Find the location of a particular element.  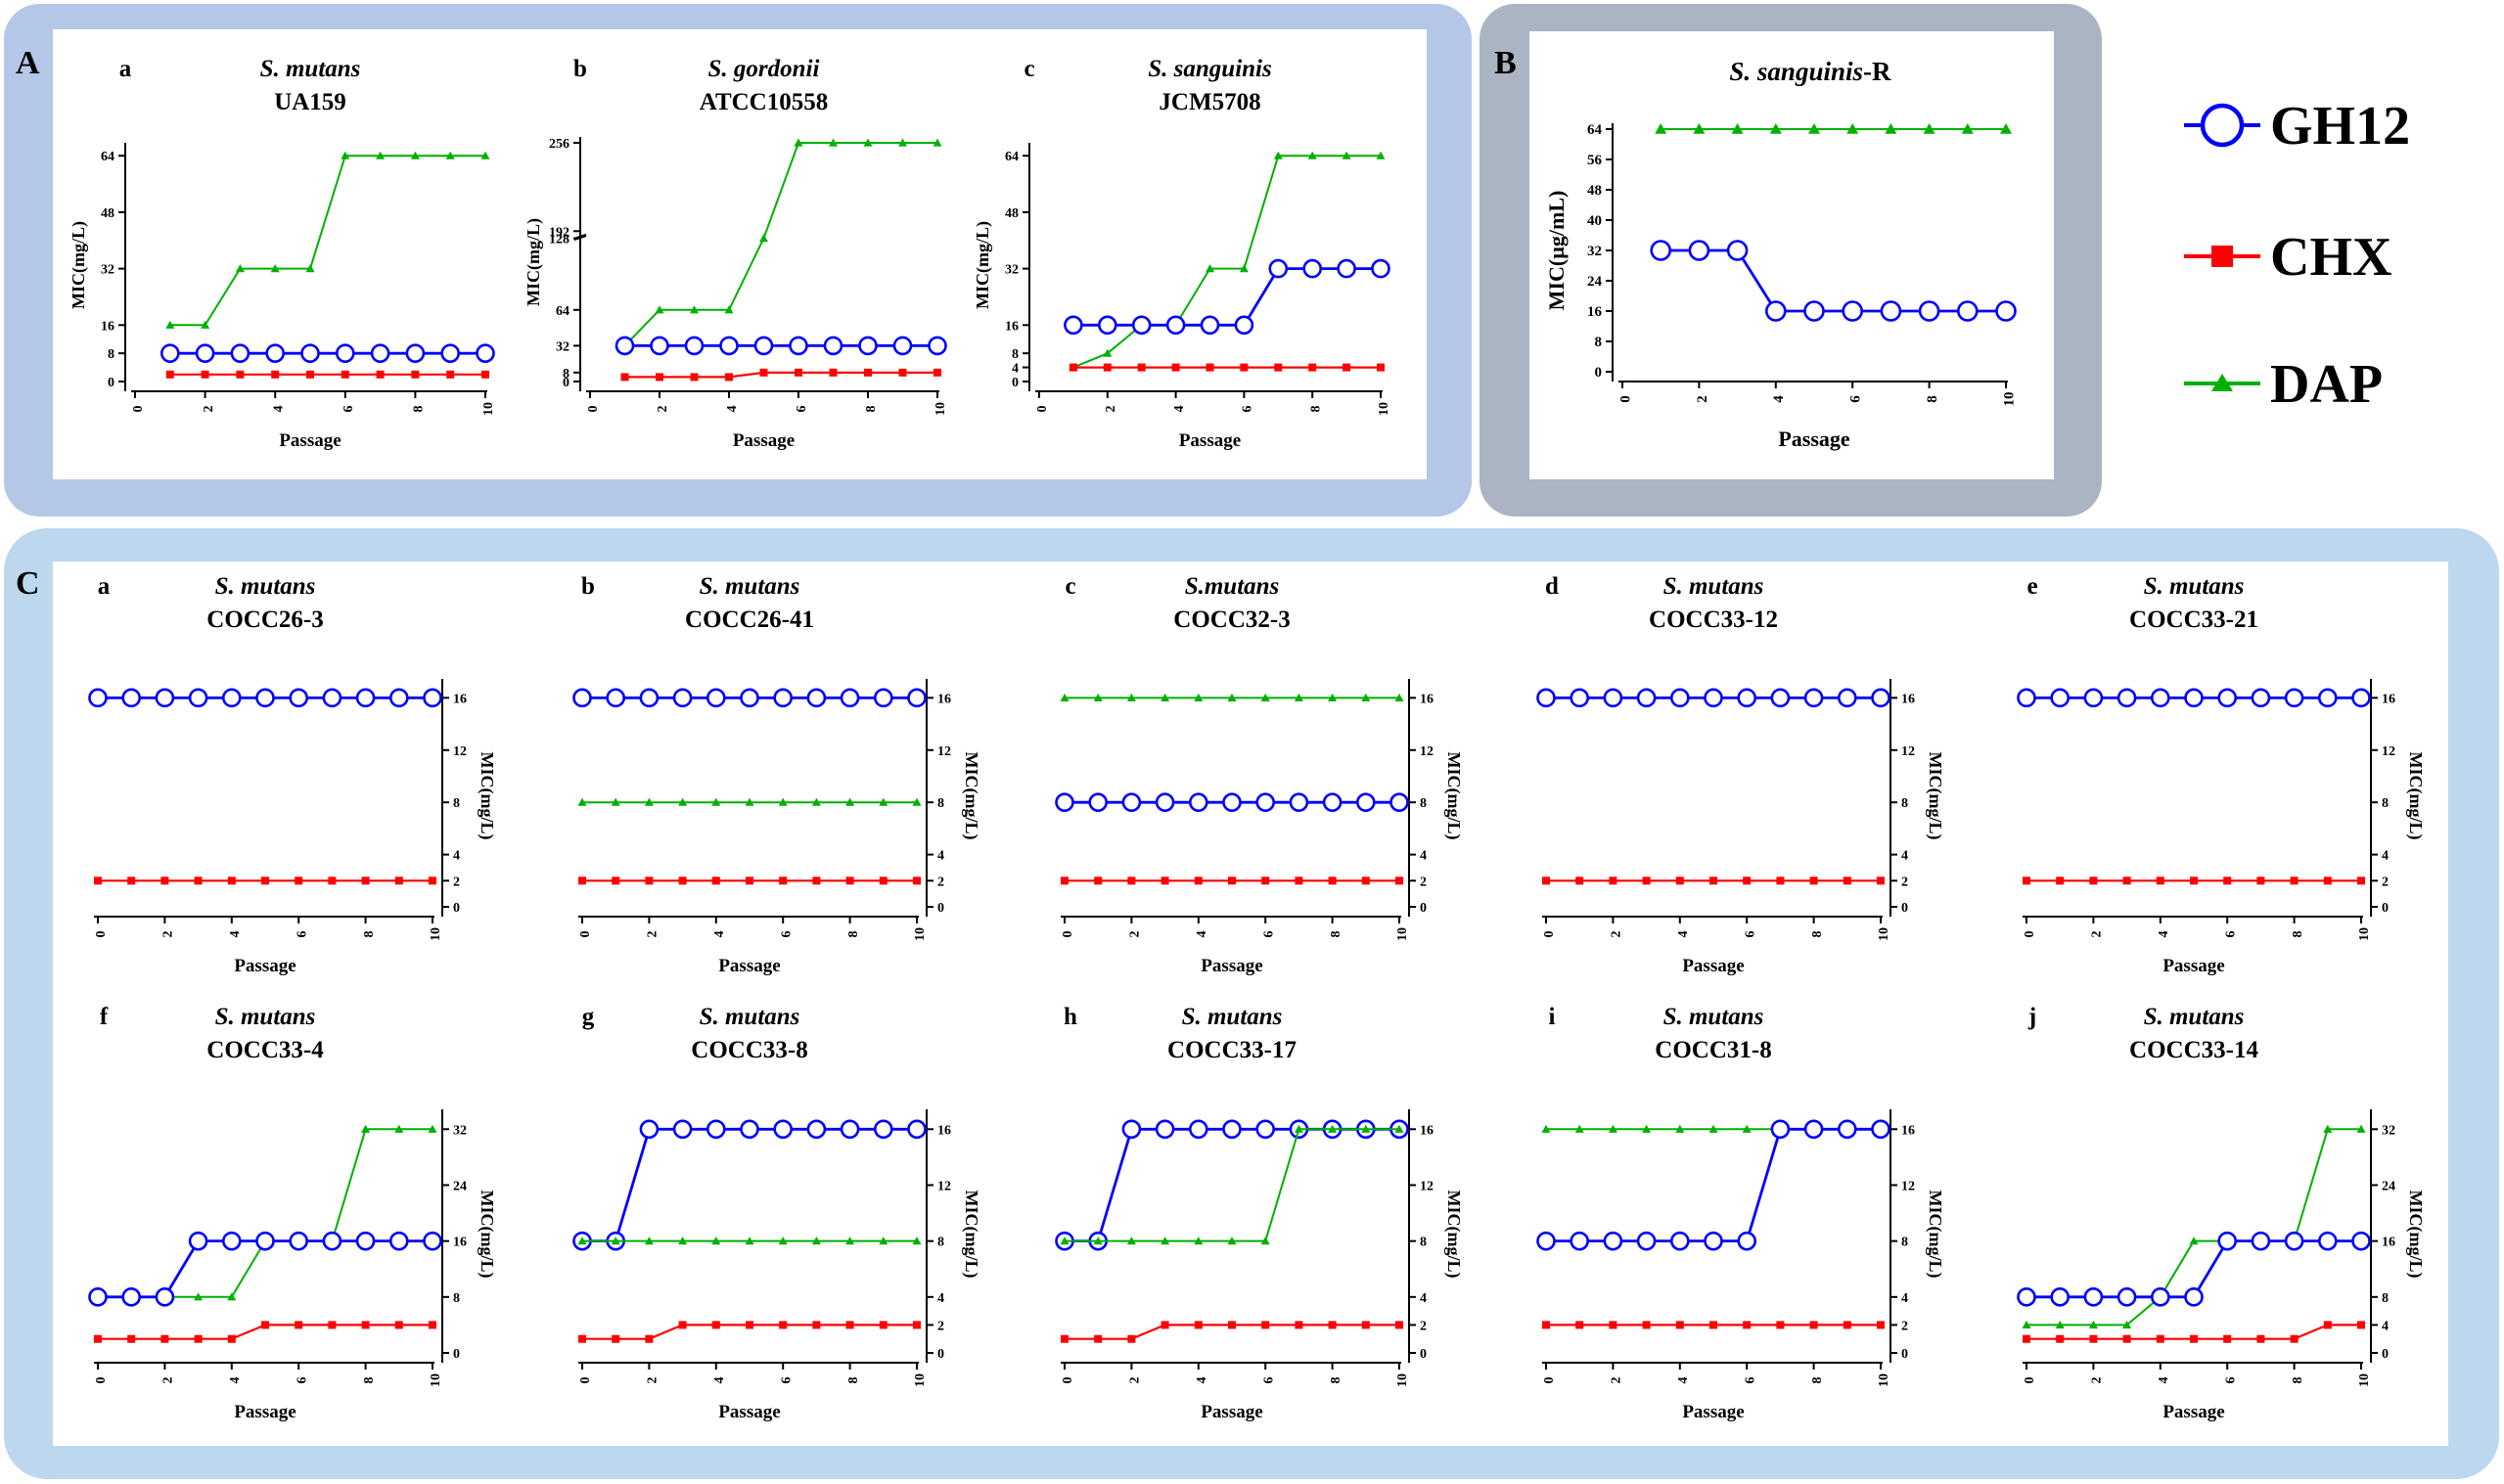

y-tick-label: 32 is located at coordinates (1012, 270).